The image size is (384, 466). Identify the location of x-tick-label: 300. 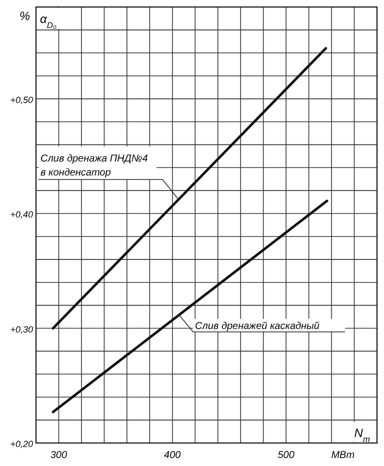
(59, 455).